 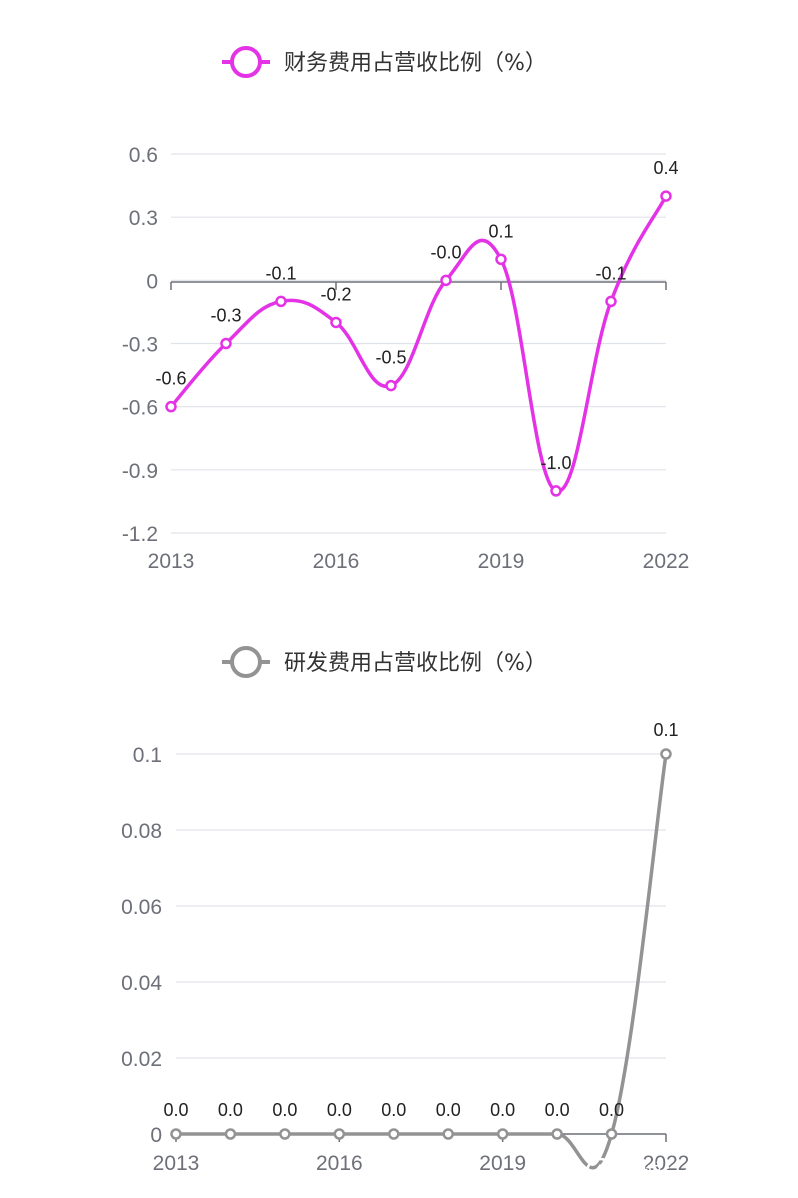 I want to click on y-tick-label: -0.3, so click(x=140, y=345).